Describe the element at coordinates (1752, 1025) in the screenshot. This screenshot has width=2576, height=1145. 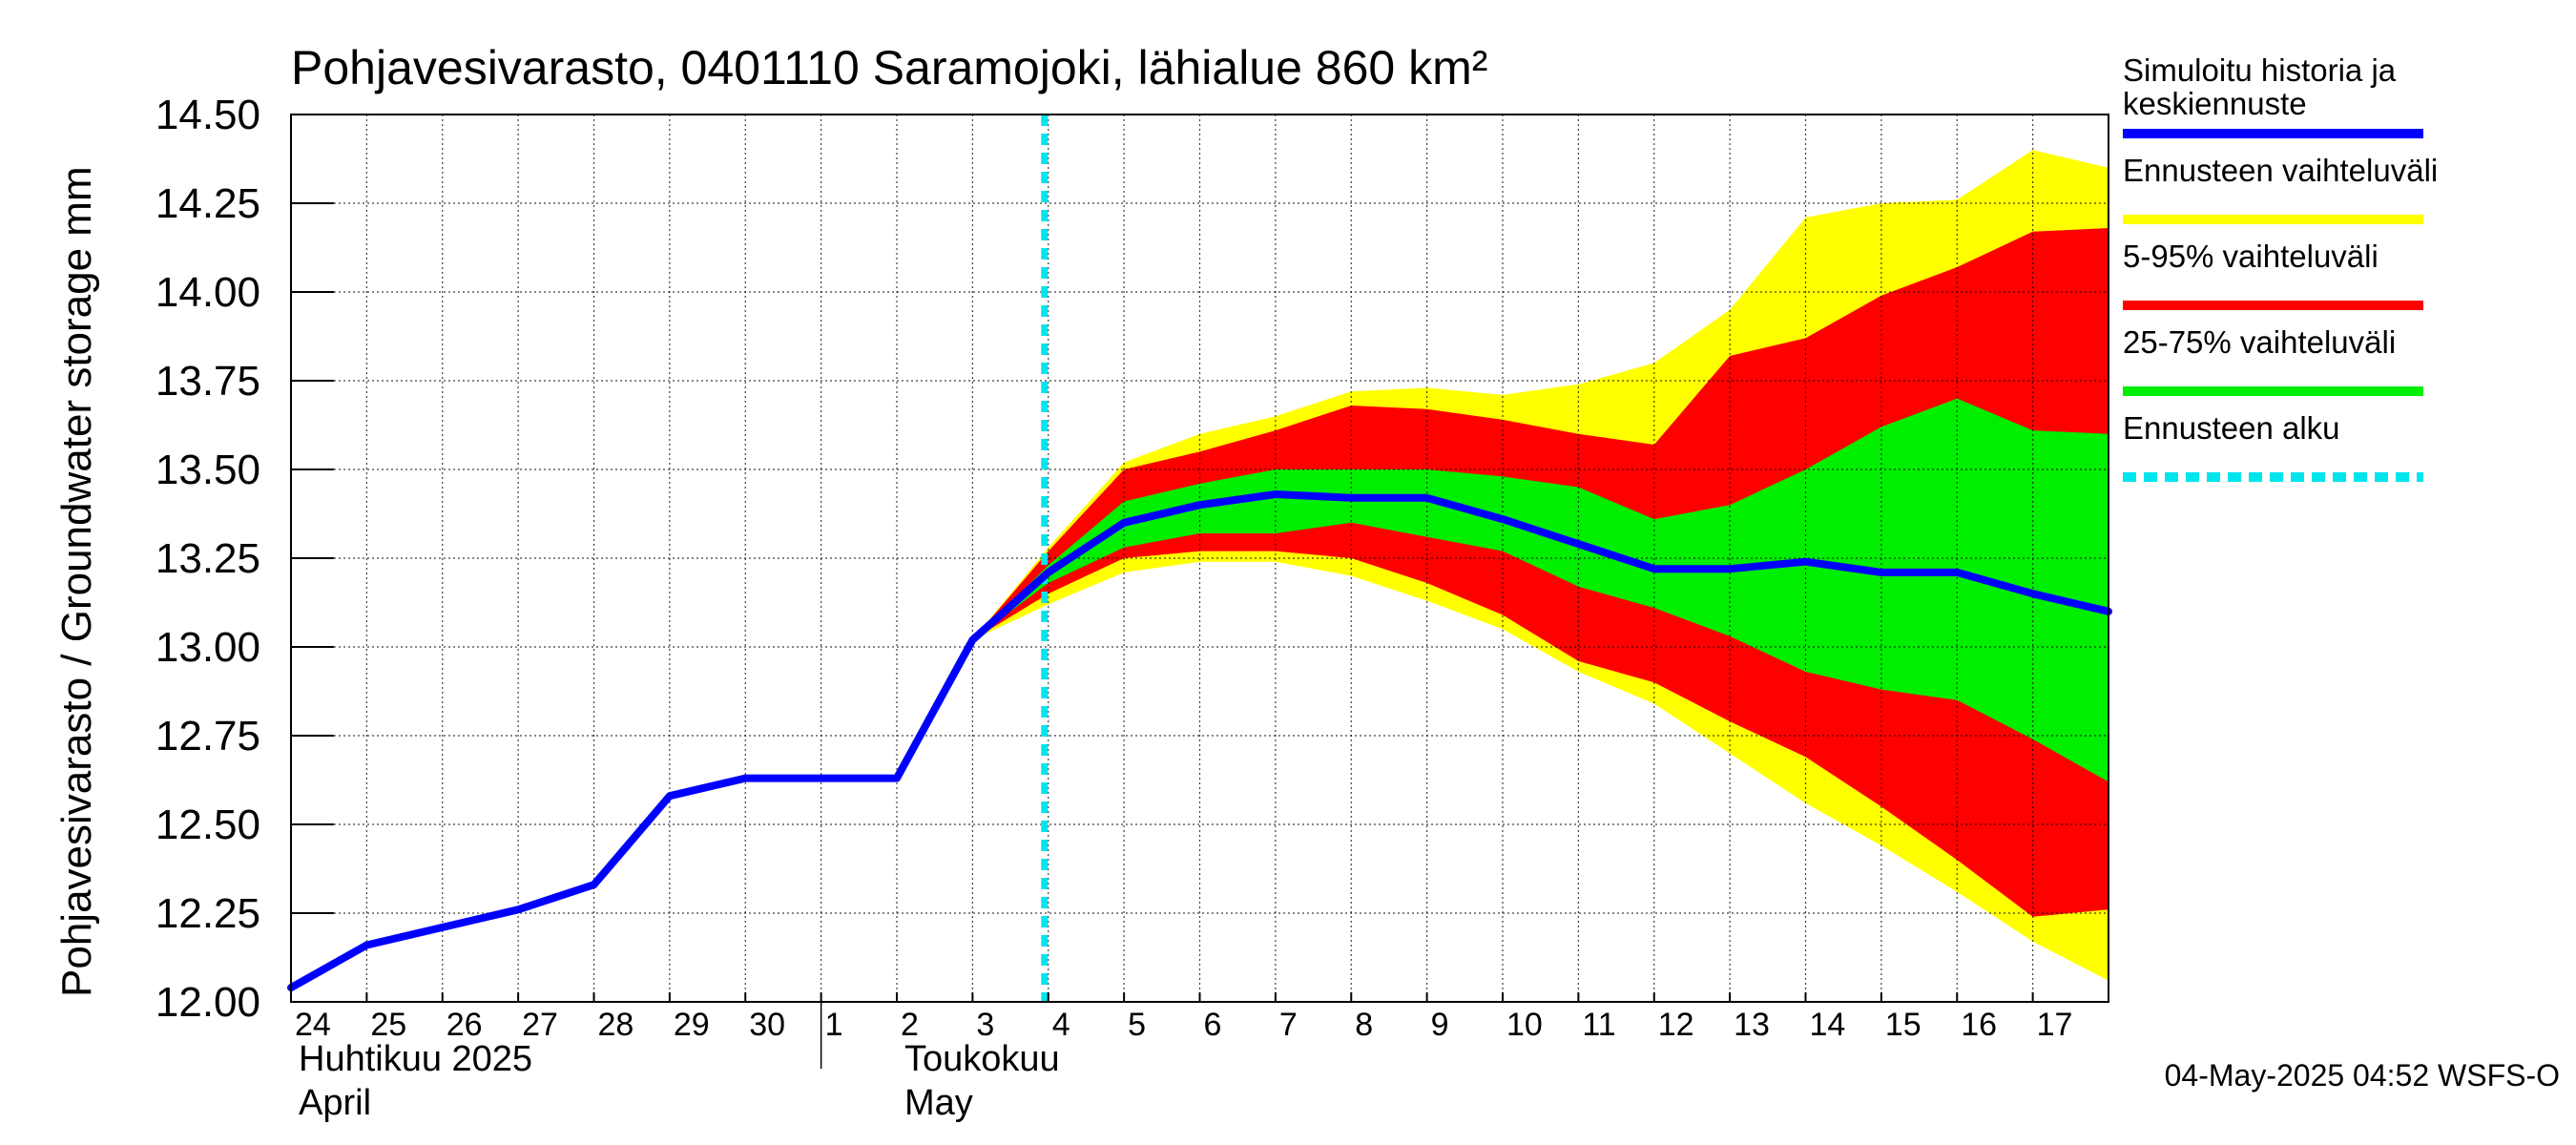
I see `x-tick-label: 13` at that location.